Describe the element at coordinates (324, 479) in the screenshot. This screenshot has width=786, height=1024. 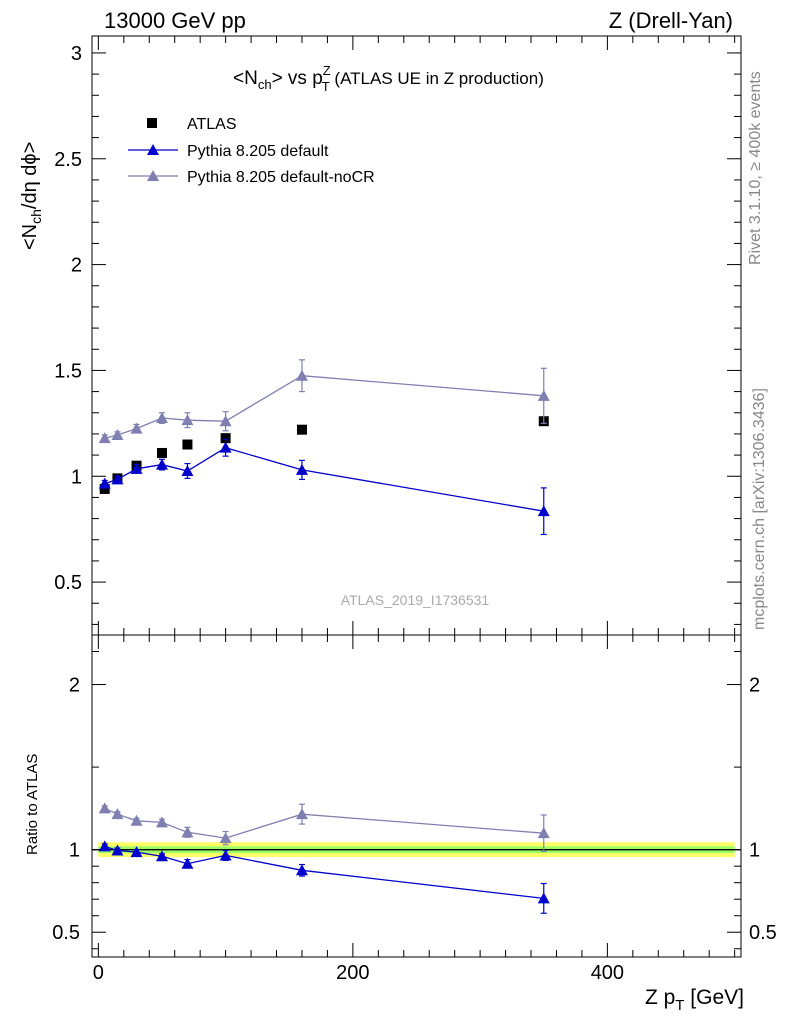
I see `default-line` at that location.